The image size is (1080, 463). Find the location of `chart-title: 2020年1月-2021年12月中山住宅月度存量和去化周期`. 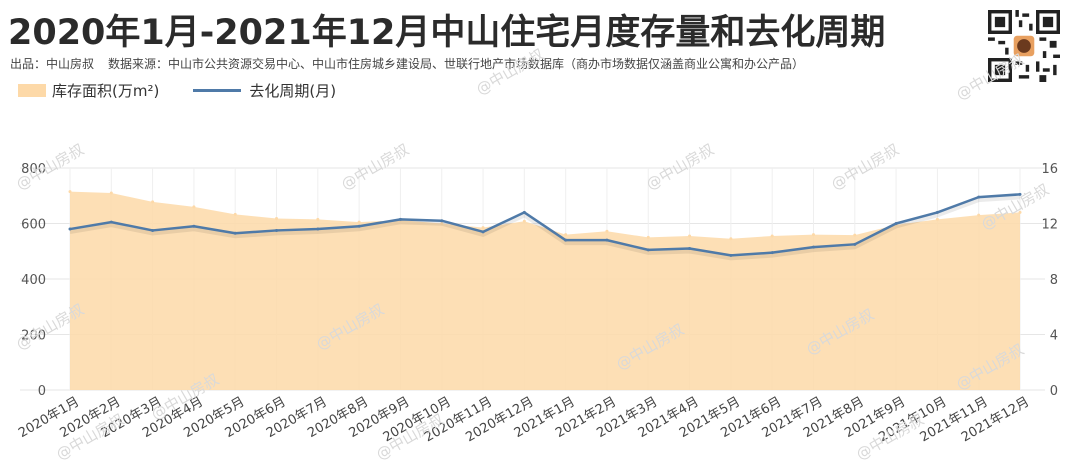

chart-title: 2020年1月-2021年12月中山住宅月度存量和去化周期 is located at coordinates (447, 33).